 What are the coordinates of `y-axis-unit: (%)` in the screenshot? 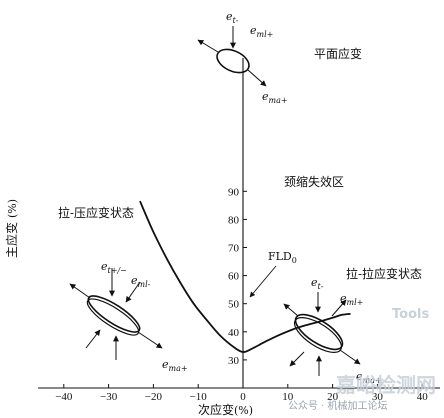 It's located at (12, 208).